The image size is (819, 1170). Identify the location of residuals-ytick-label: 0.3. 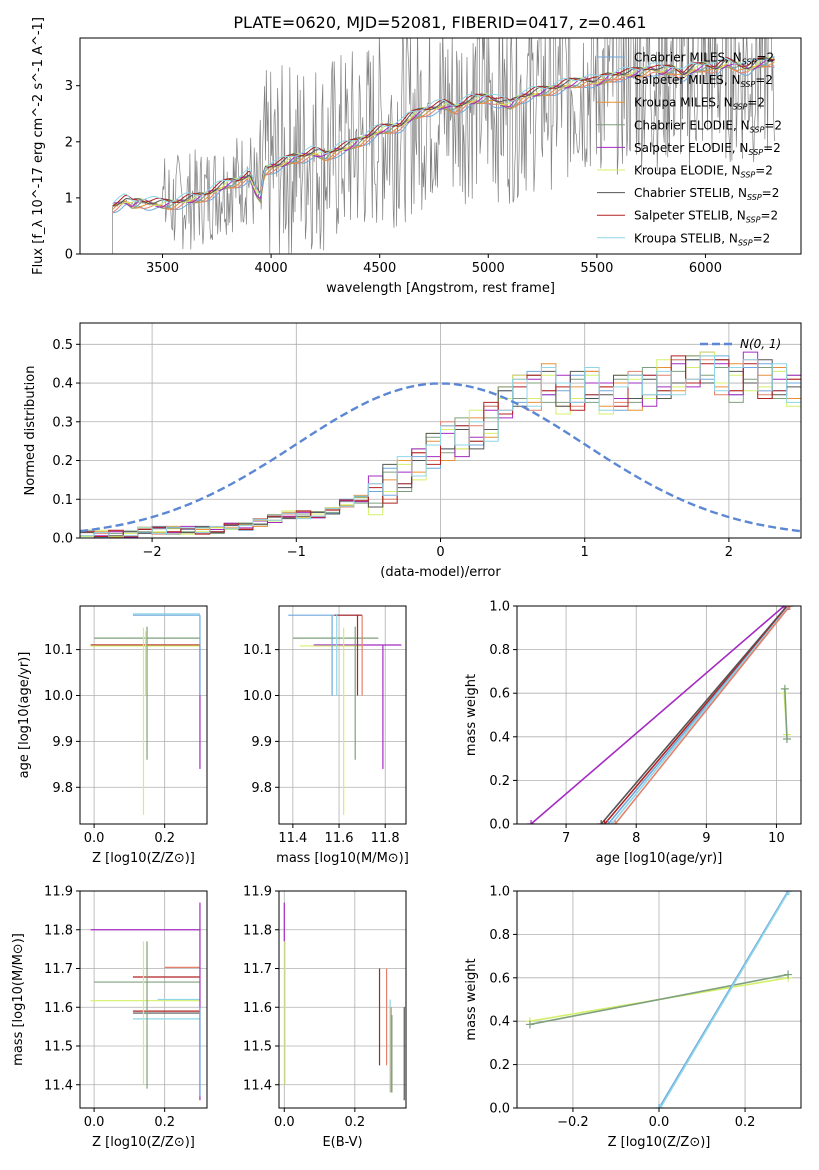
(62, 422).